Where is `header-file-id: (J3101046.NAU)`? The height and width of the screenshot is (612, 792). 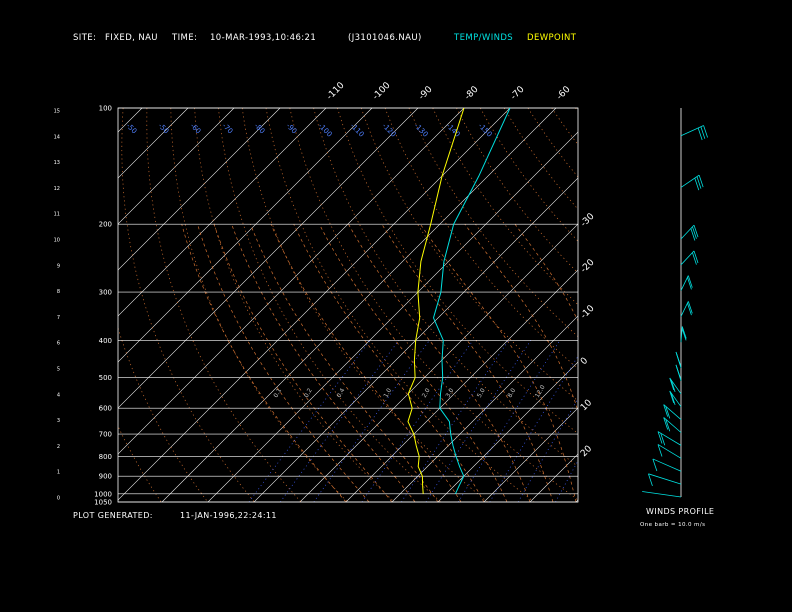 header-file-id: (J3101046.NAU) is located at coordinates (385, 38).